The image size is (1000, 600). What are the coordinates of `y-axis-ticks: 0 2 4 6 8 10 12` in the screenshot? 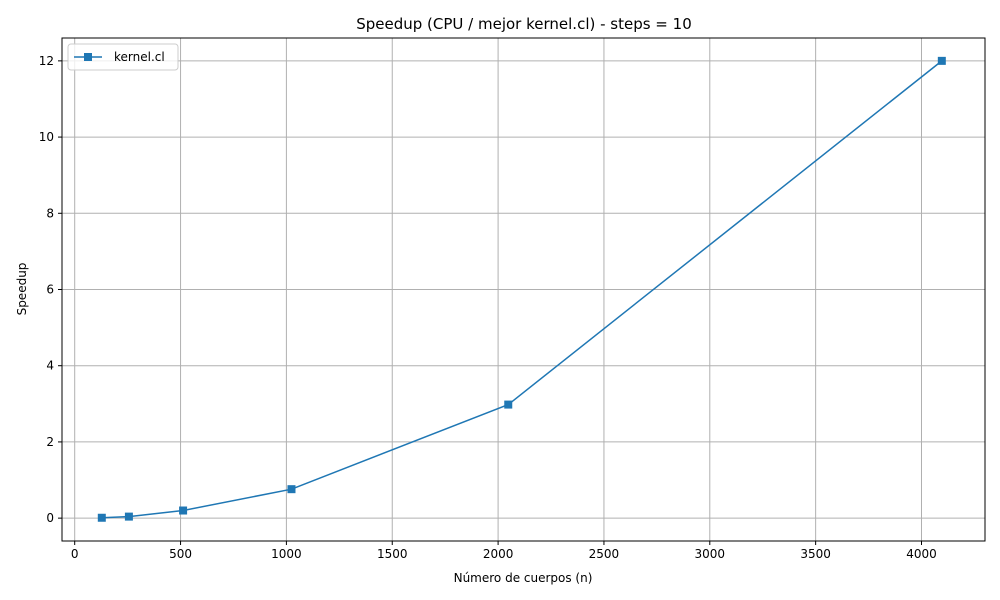 It's located at (50, 289).